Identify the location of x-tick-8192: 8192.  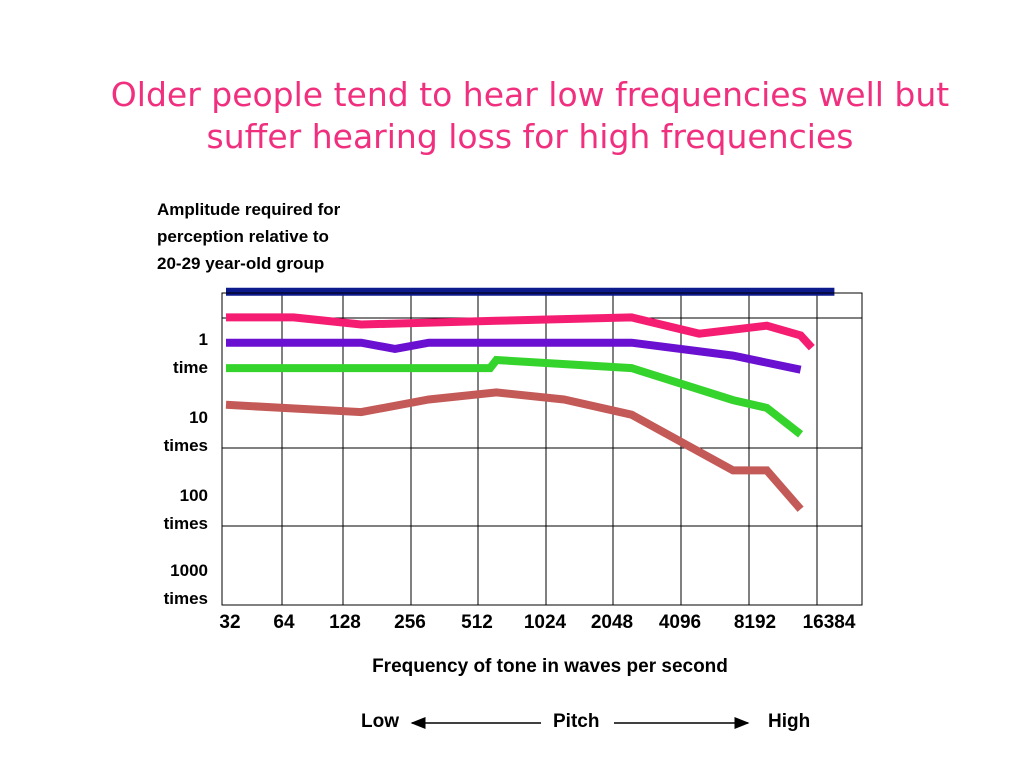
(755, 622).